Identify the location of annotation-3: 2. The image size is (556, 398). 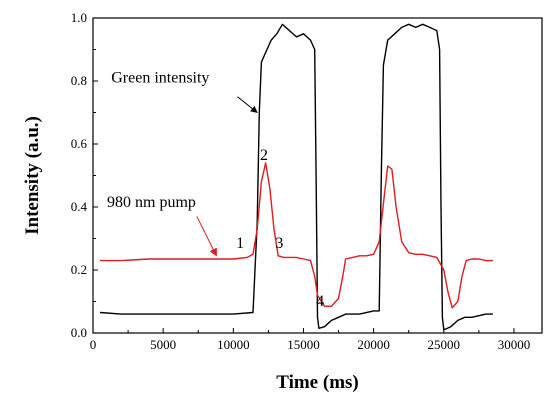
(264, 155).